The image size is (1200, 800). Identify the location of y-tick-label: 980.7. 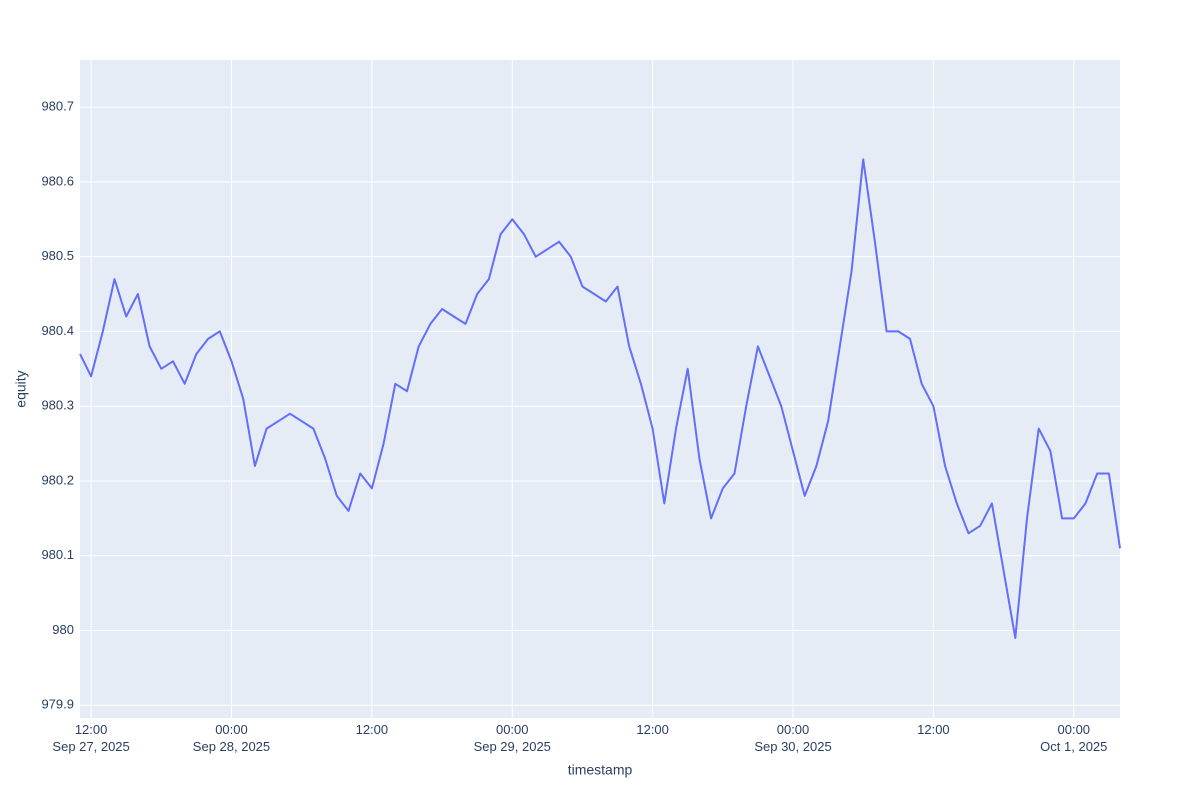
(57, 106).